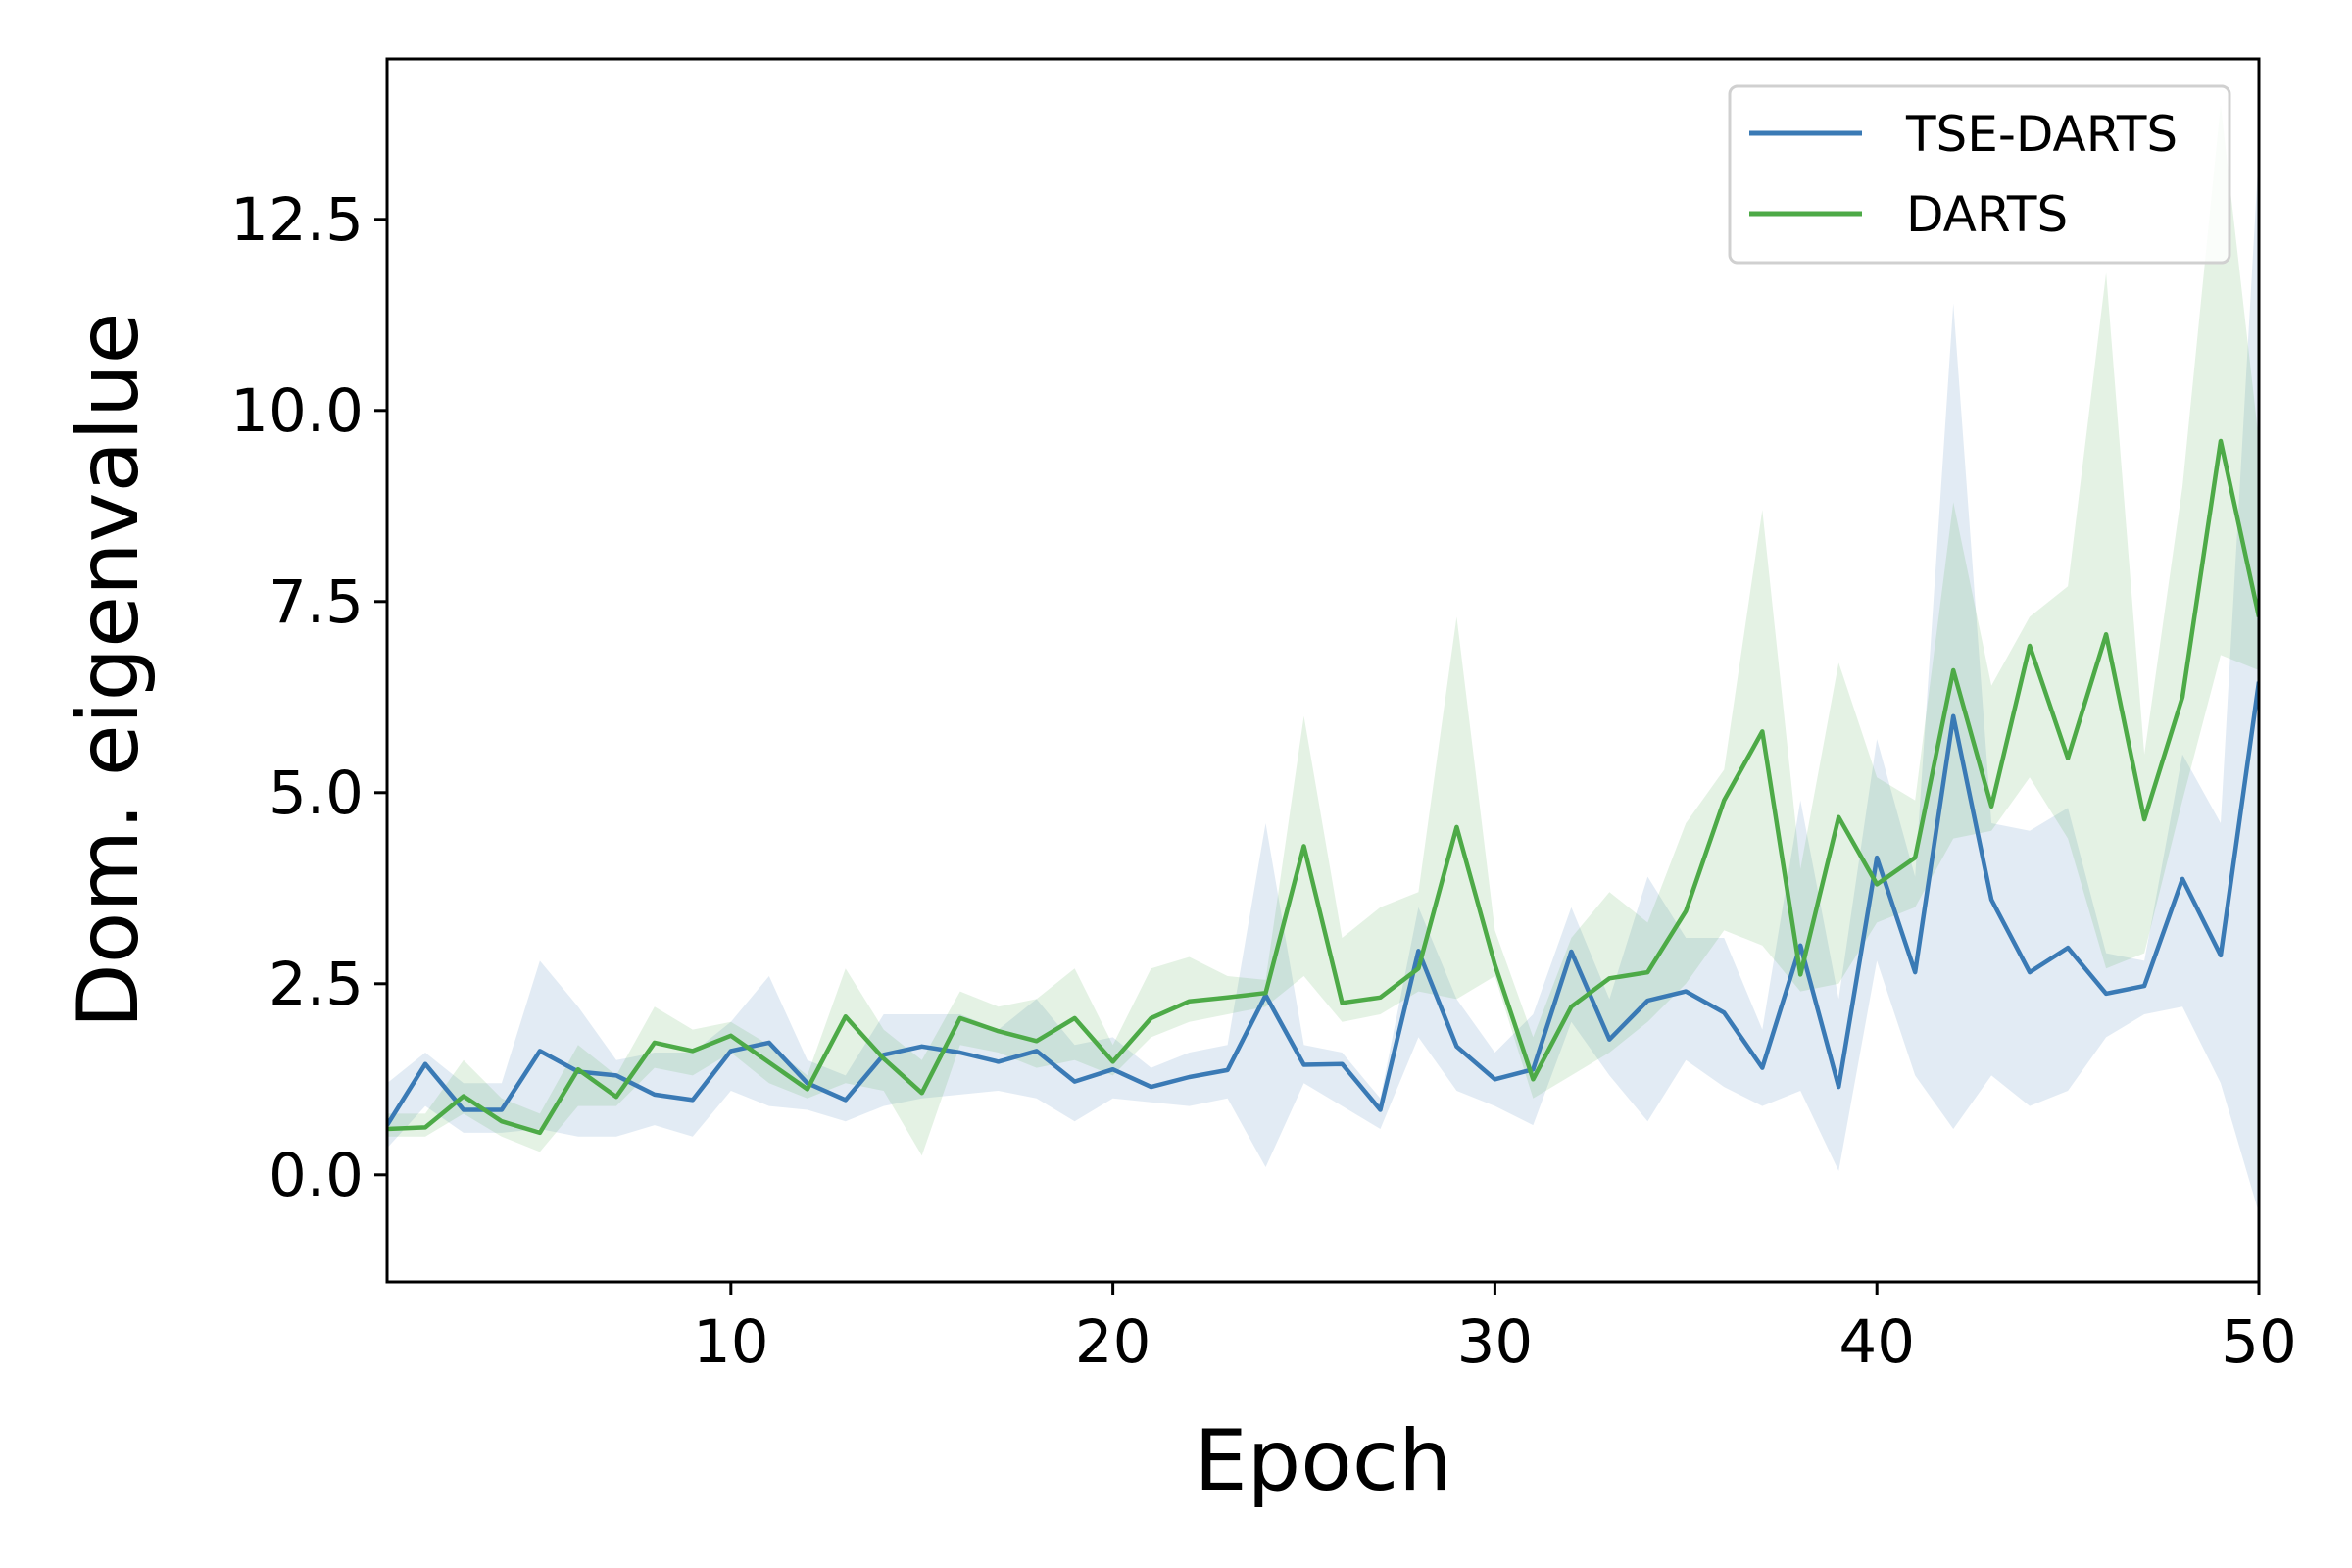 This screenshot has height=1568, width=2352. I want to click on x-tick-label: 20, so click(1113, 1342).